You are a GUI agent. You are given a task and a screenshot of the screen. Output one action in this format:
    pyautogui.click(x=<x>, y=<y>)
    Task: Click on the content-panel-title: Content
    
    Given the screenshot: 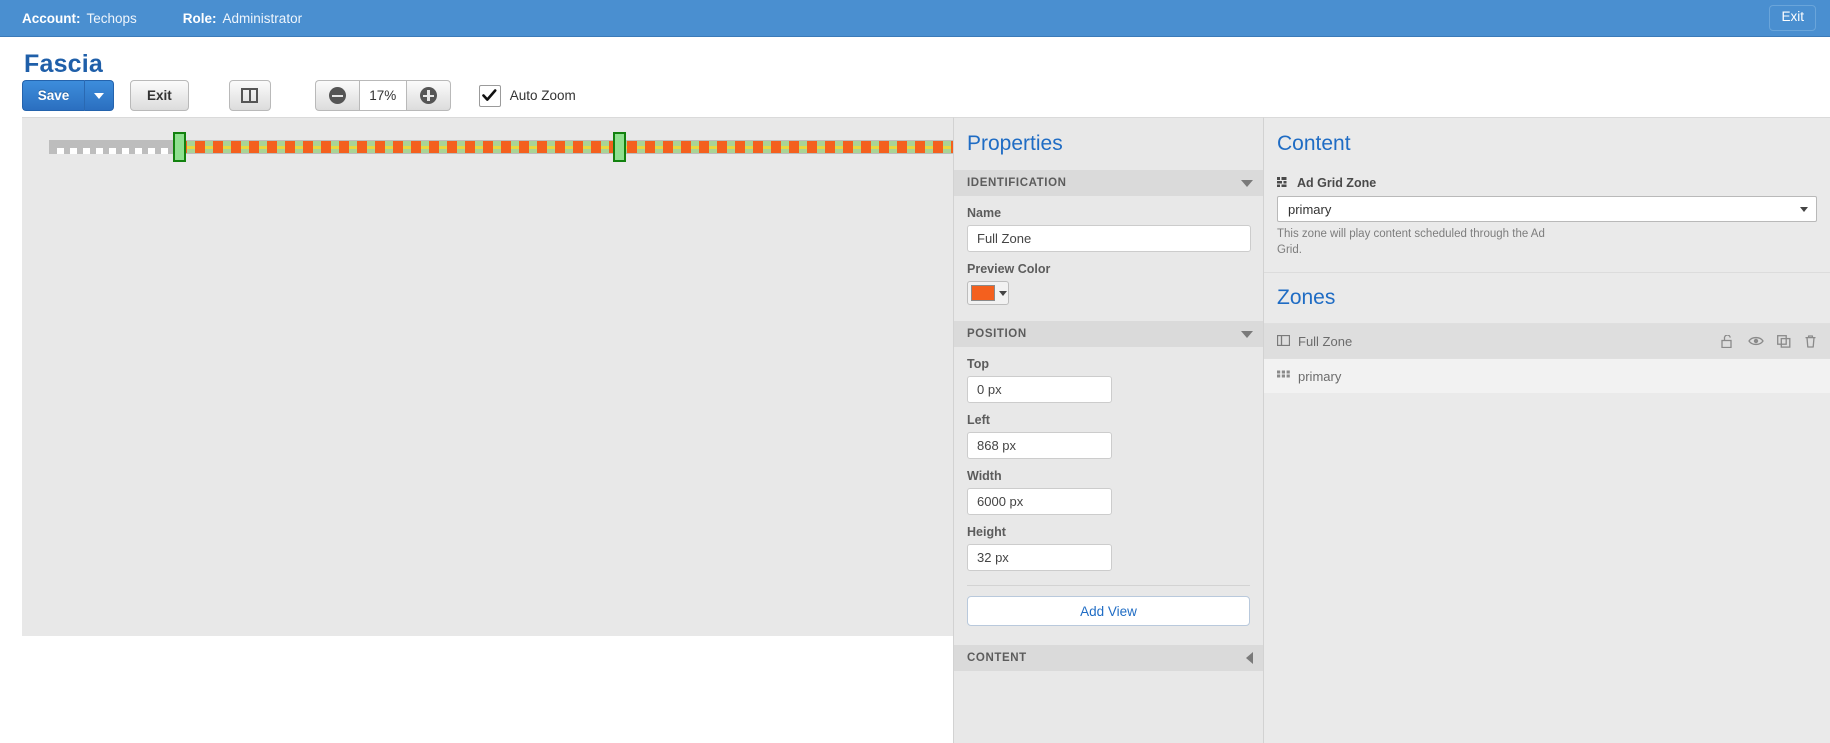 What is the action you would take?
    pyautogui.click(x=1314, y=143)
    